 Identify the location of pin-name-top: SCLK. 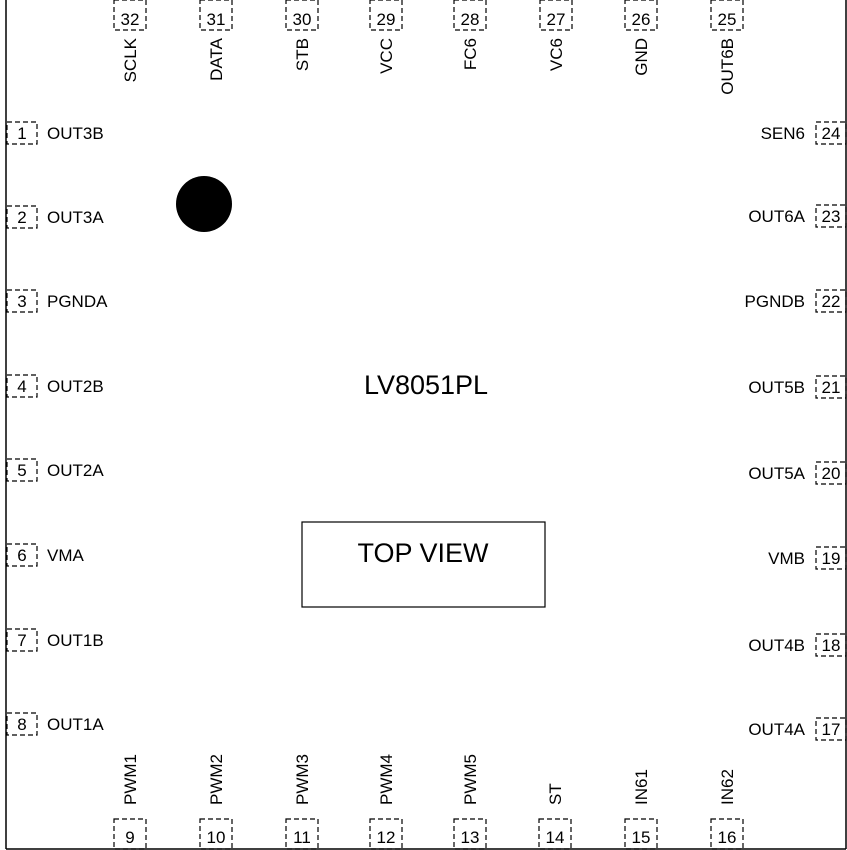
(130, 59).